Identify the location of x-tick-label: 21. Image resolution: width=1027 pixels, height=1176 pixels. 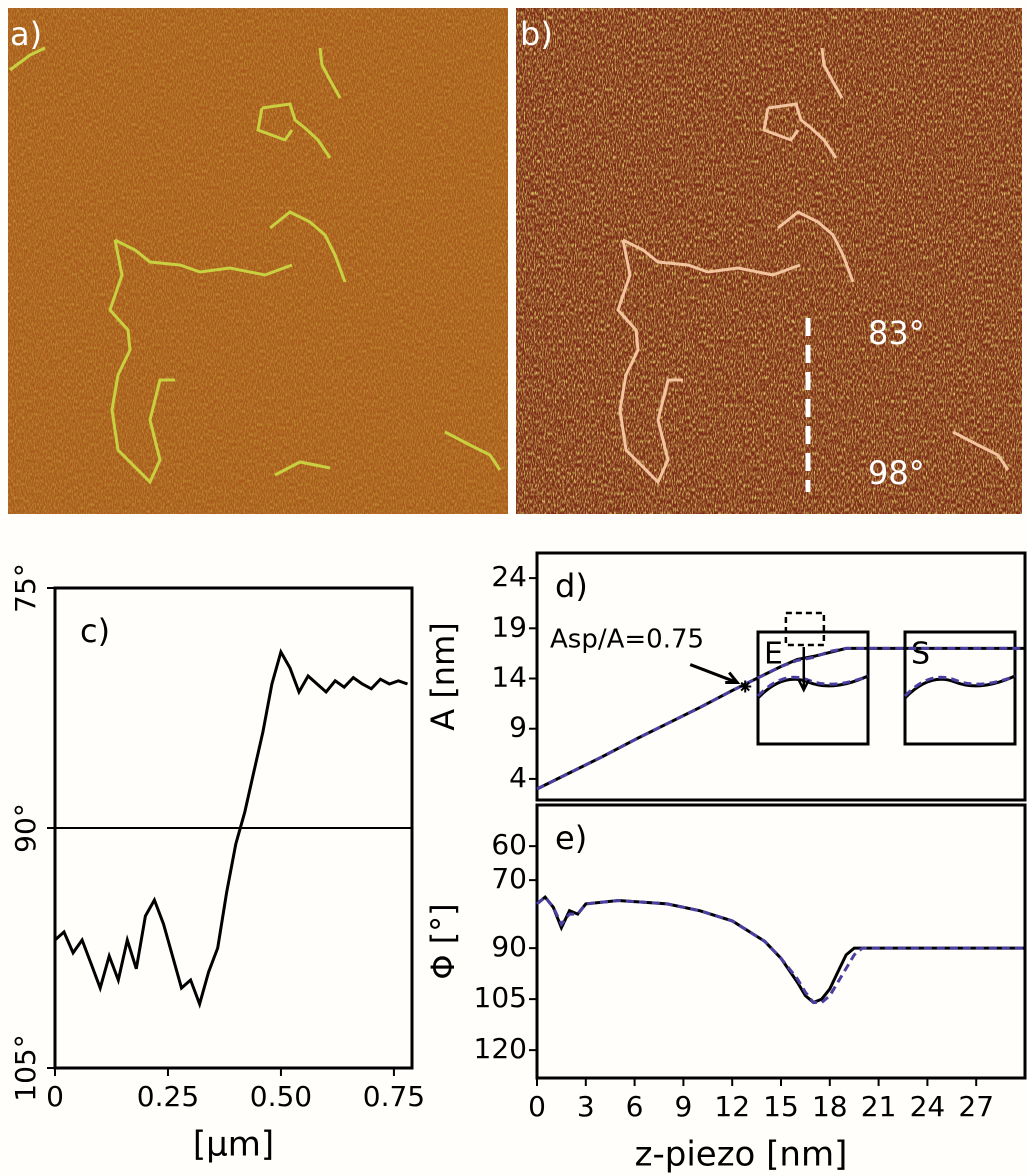
(879, 1106).